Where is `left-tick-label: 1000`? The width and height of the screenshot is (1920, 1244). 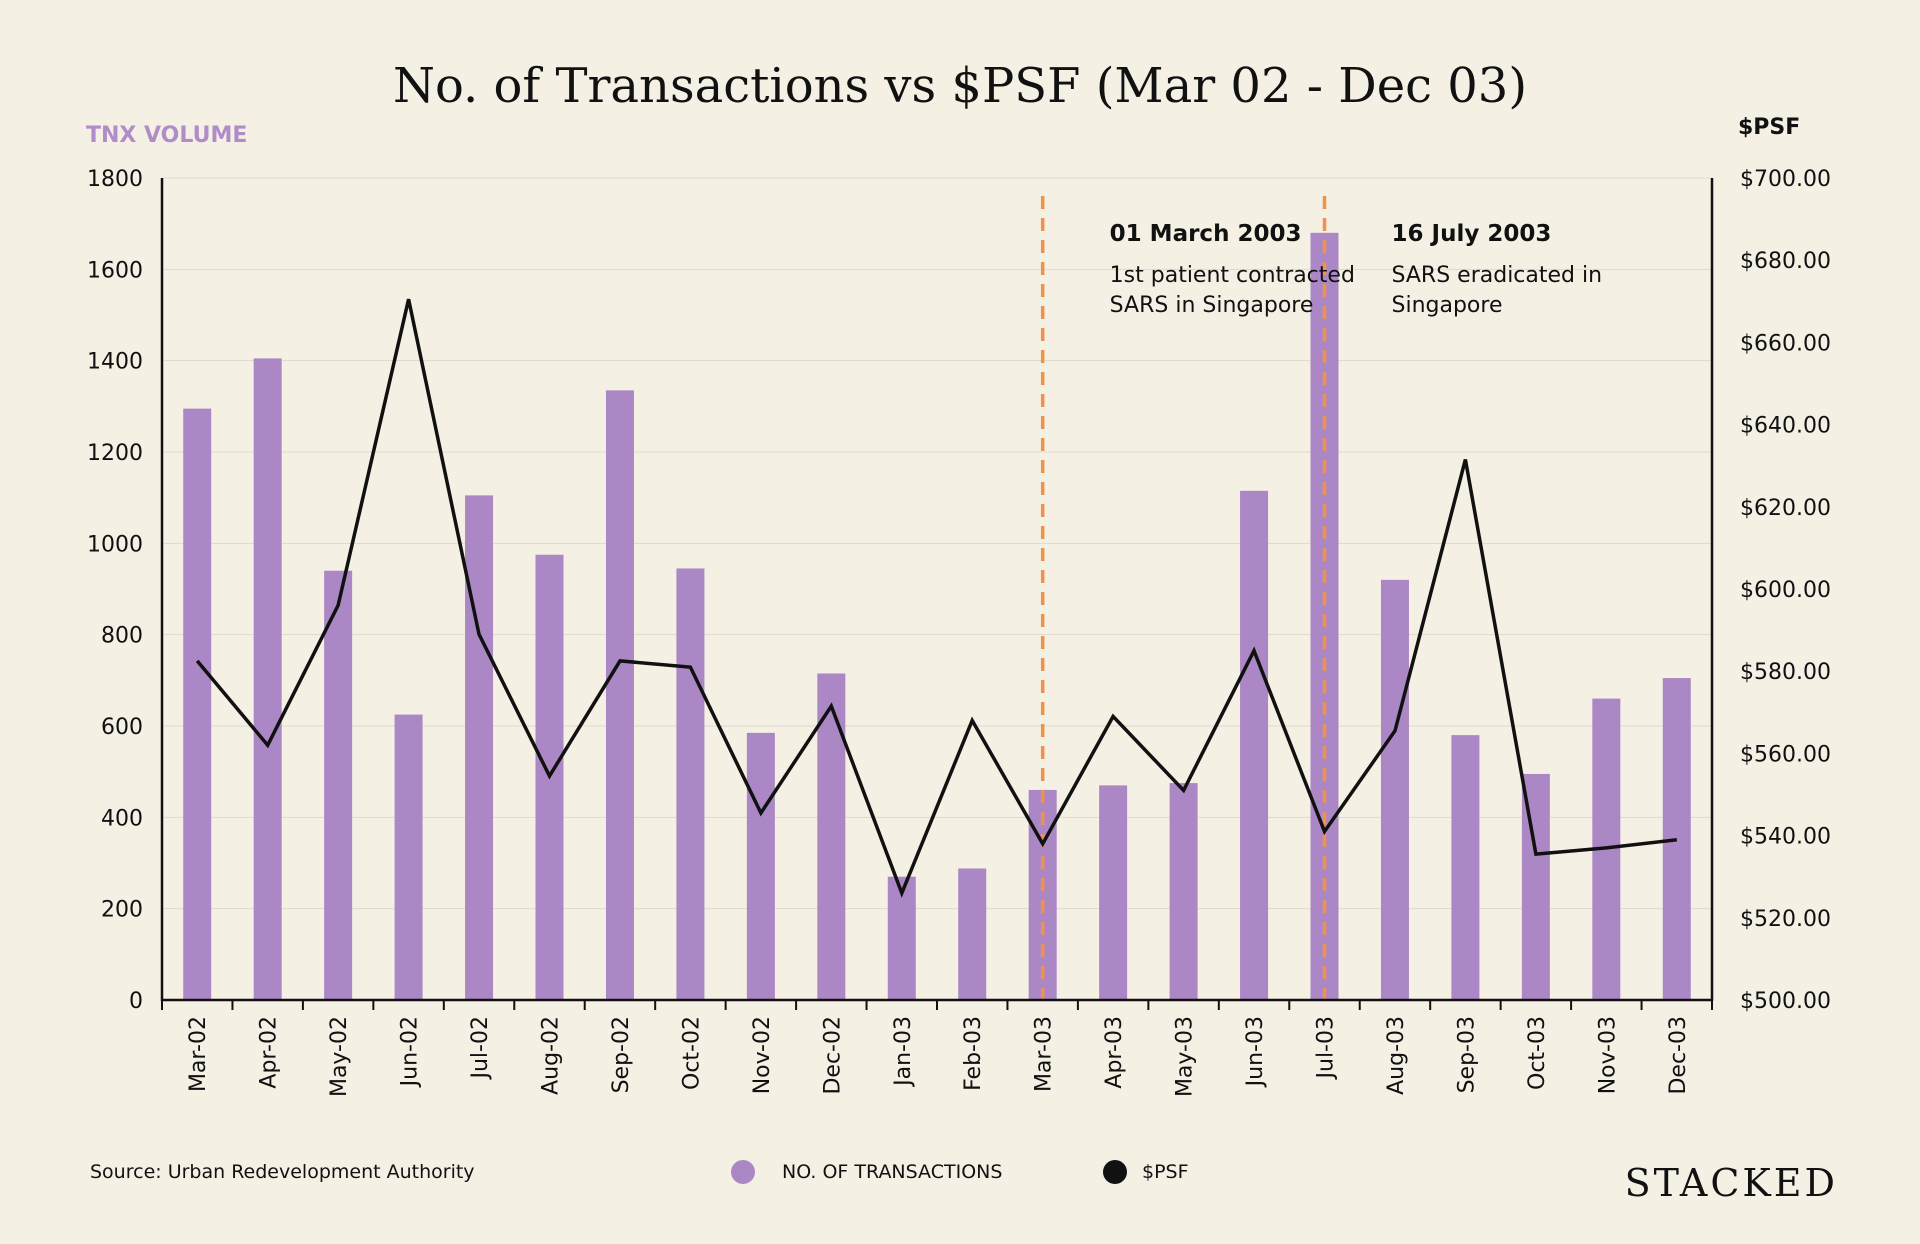
left-tick-label: 1000 is located at coordinates (115, 544).